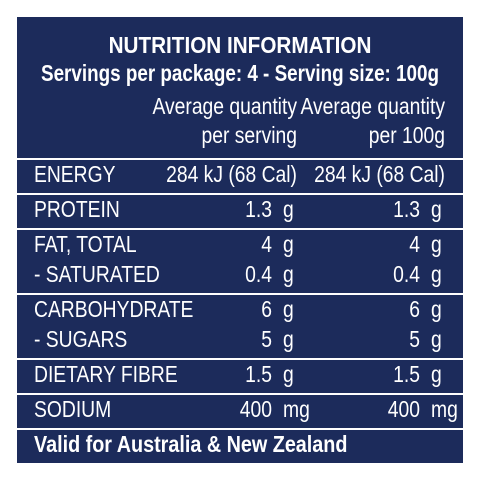 The height and width of the screenshot is (480, 480). Describe the element at coordinates (249, 136) in the screenshot. I see `column-header: per serving` at that location.